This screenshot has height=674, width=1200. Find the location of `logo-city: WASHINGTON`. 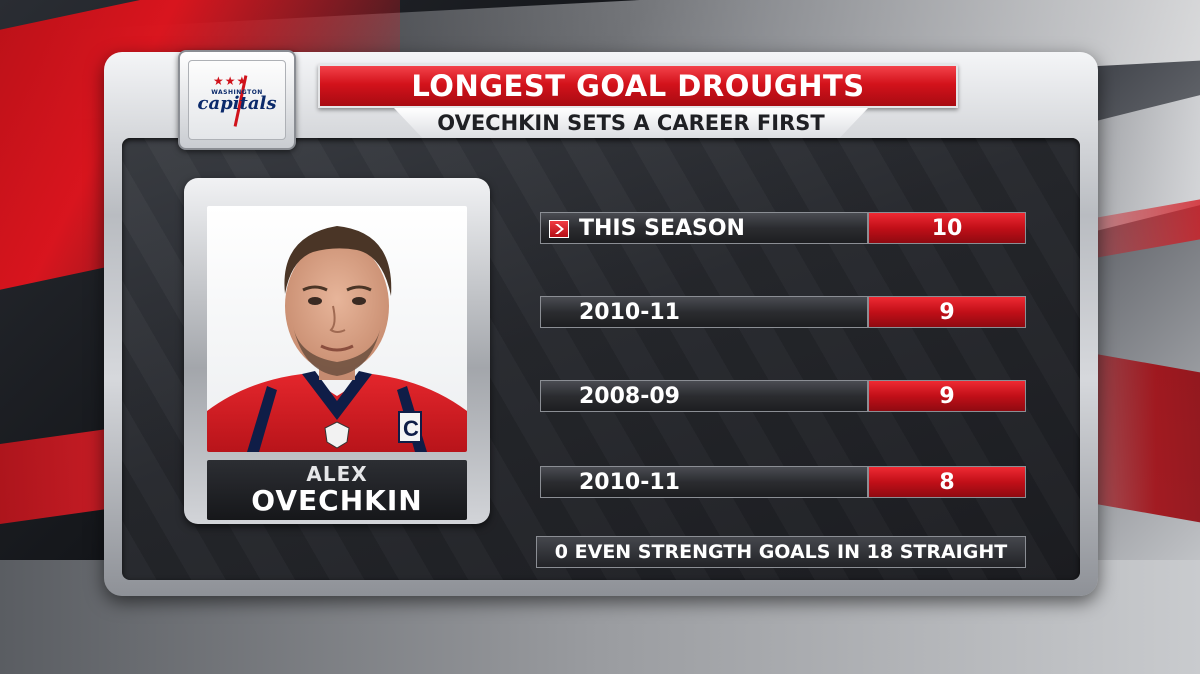

logo-city: WASHINGTON is located at coordinates (237, 92).